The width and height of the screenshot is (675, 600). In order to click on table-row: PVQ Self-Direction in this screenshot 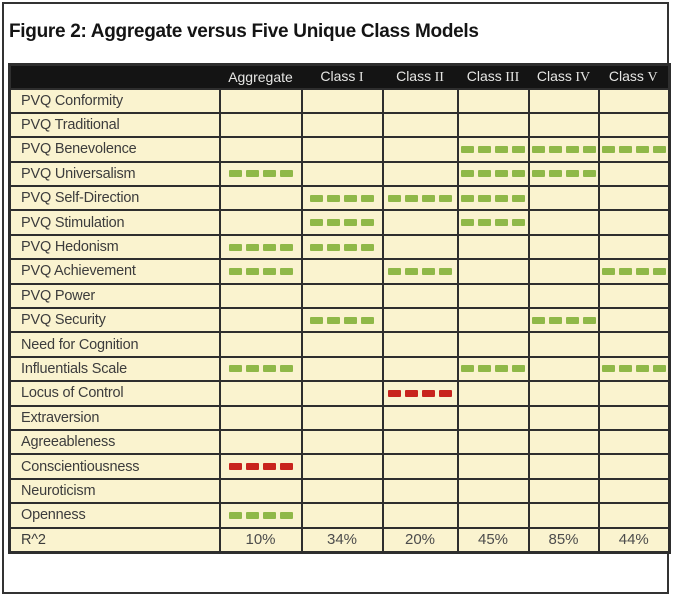, I will do `click(339, 198)`.